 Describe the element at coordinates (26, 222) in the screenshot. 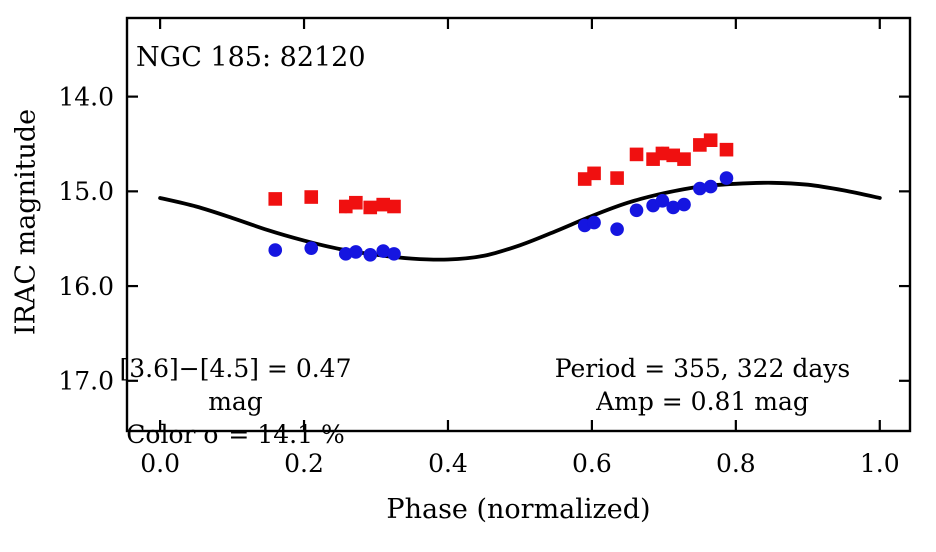

I see `y-axis-label: IRAC magnitude` at that location.